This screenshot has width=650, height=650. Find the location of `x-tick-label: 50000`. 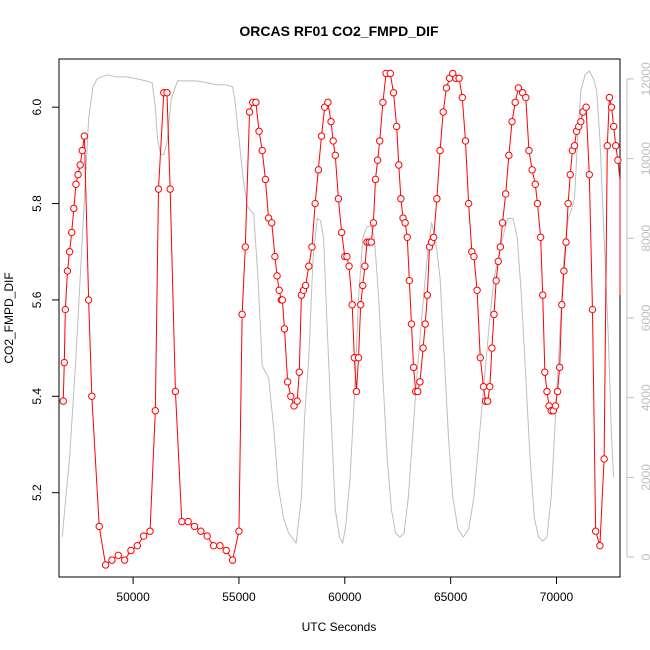

x-tick-label: 50000 is located at coordinates (133, 597).